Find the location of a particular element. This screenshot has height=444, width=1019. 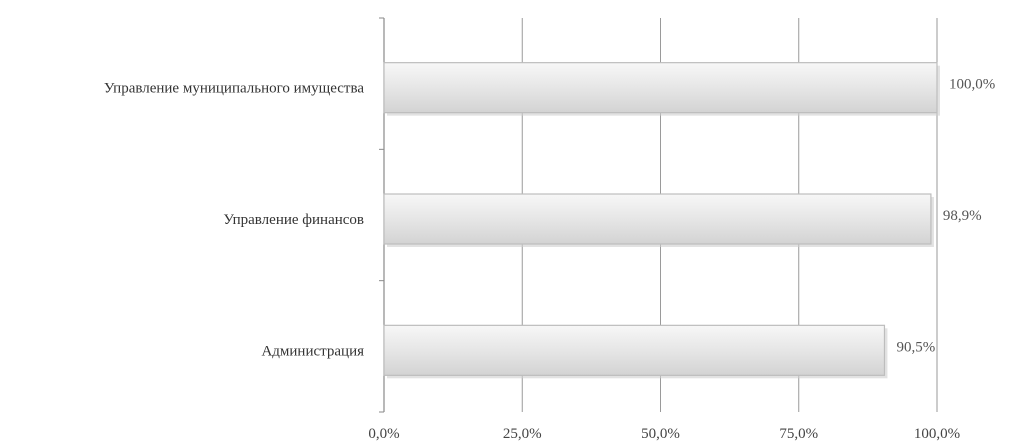

category-label: Управление муниципального имущества is located at coordinates (234, 89).